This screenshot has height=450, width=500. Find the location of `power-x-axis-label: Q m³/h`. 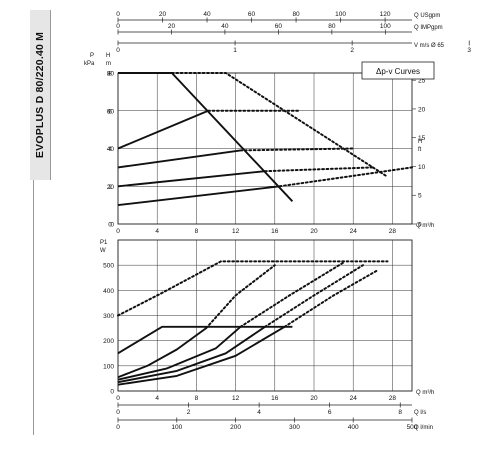

power-x-axis-label: Q m³/h is located at coordinates (425, 393).